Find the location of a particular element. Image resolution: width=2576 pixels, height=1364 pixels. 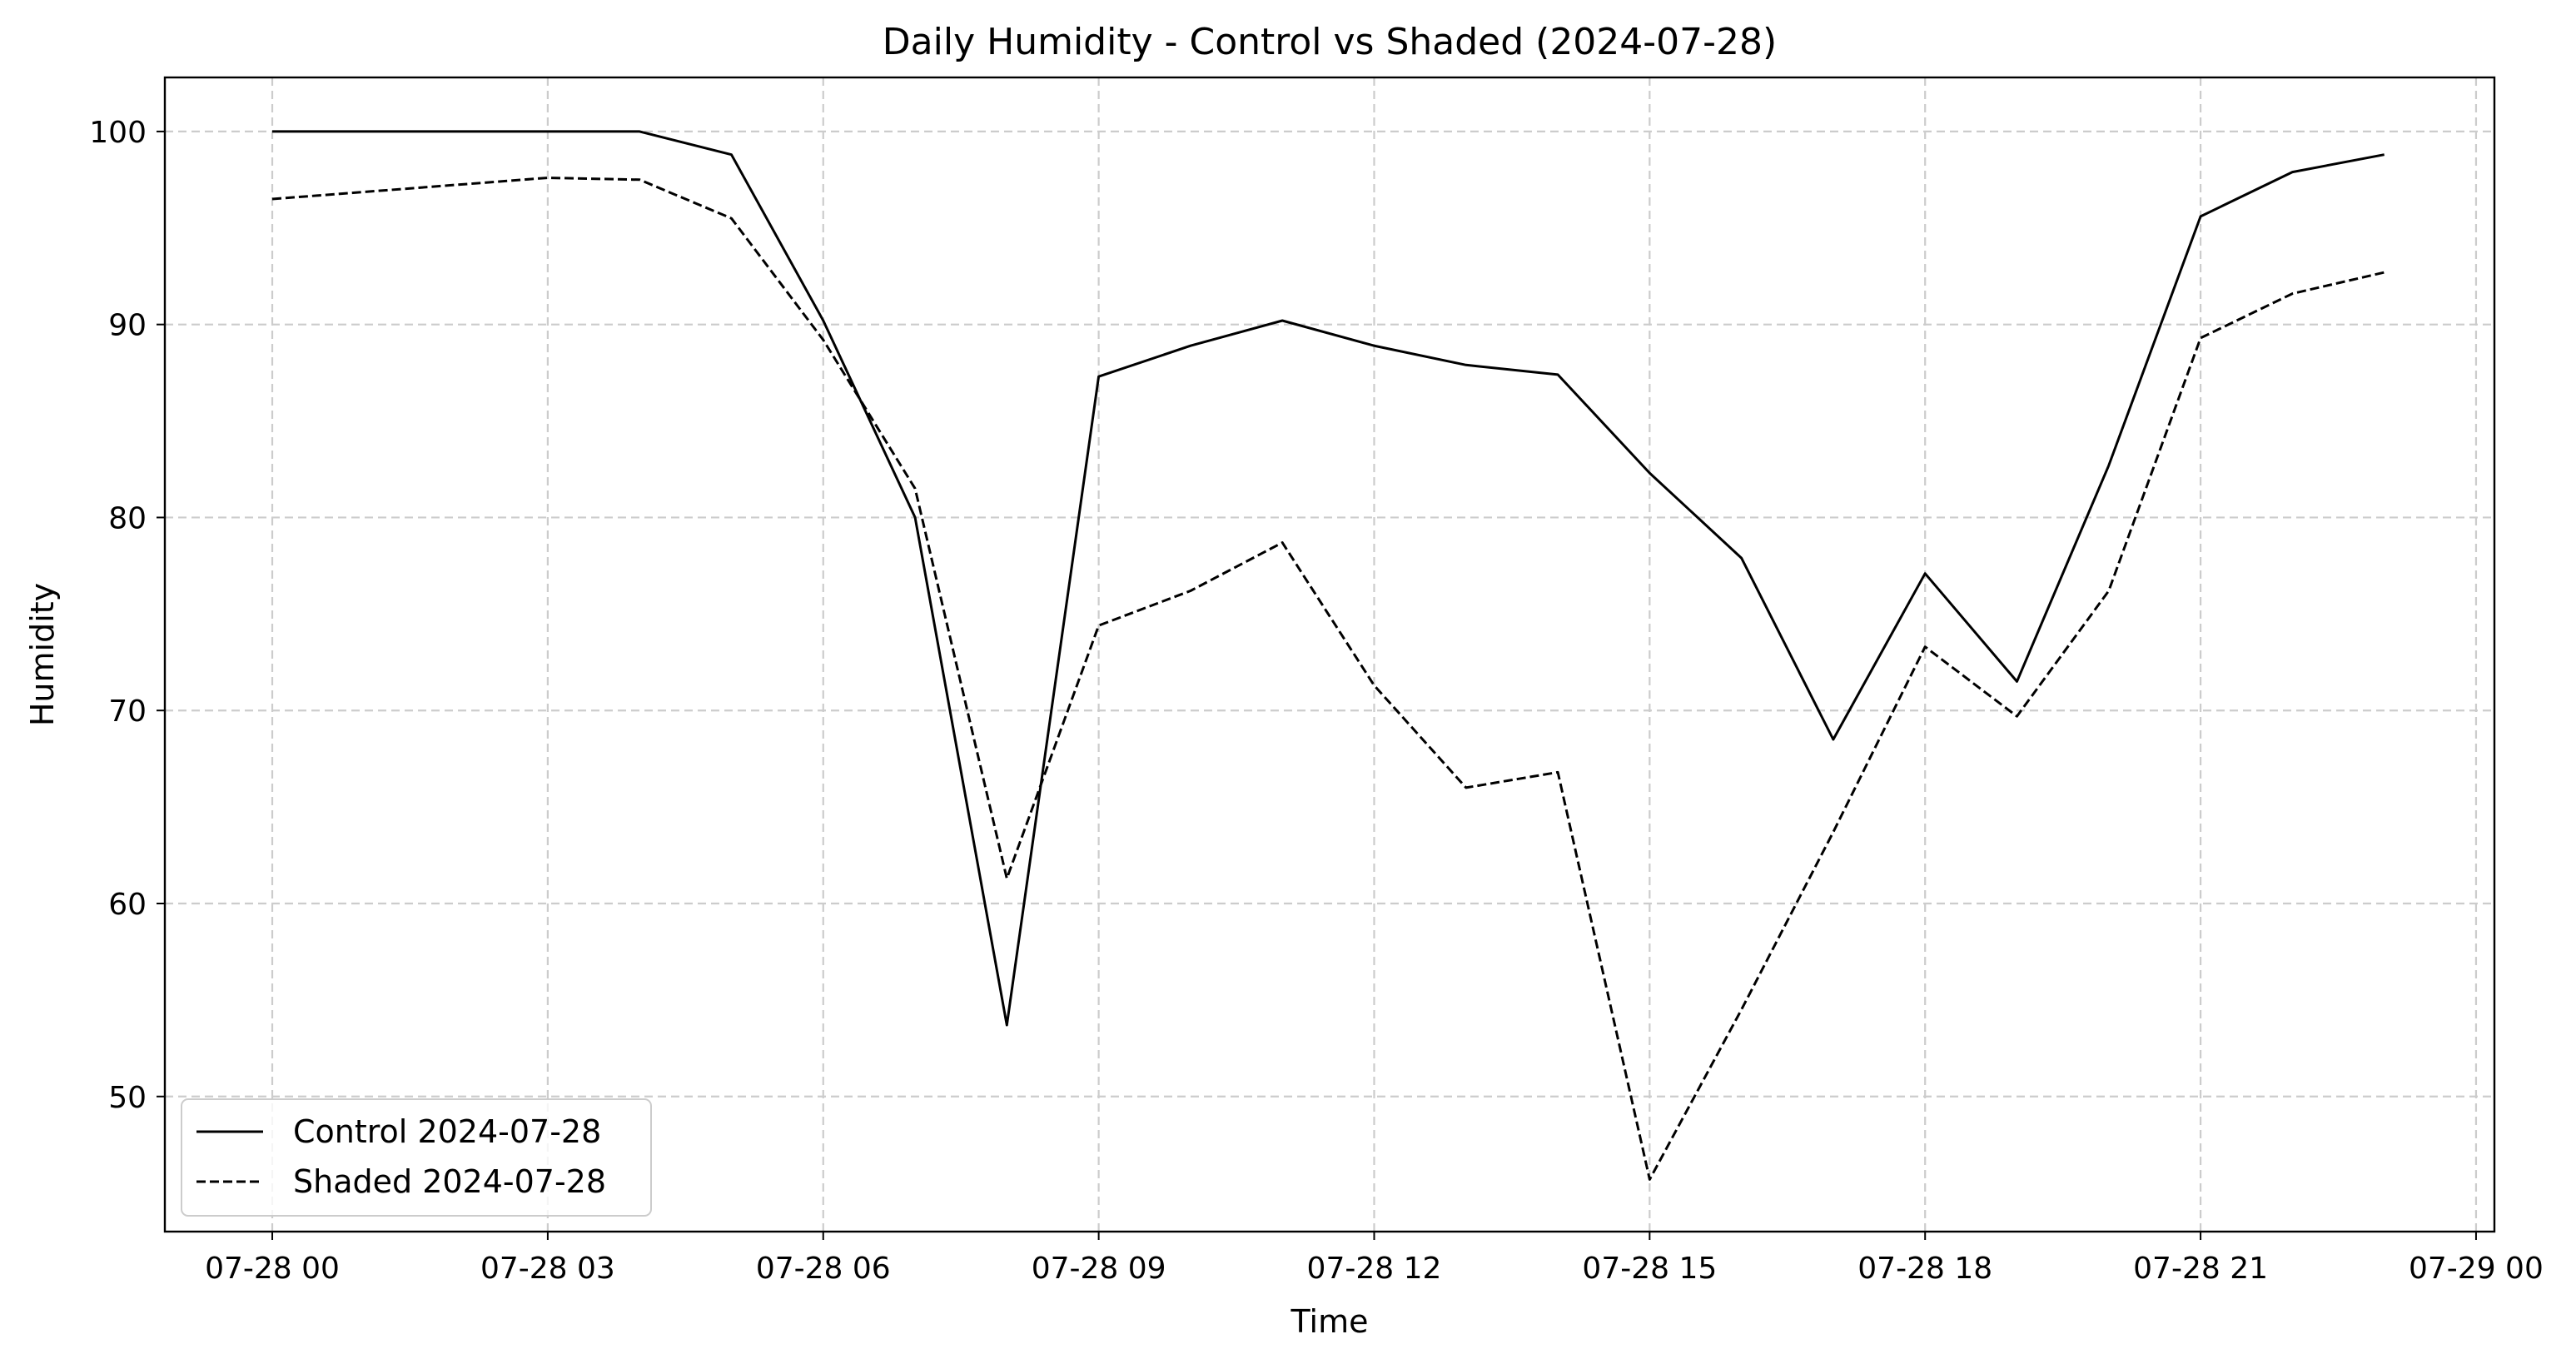

y-tick-label: 90 is located at coordinates (127, 326).